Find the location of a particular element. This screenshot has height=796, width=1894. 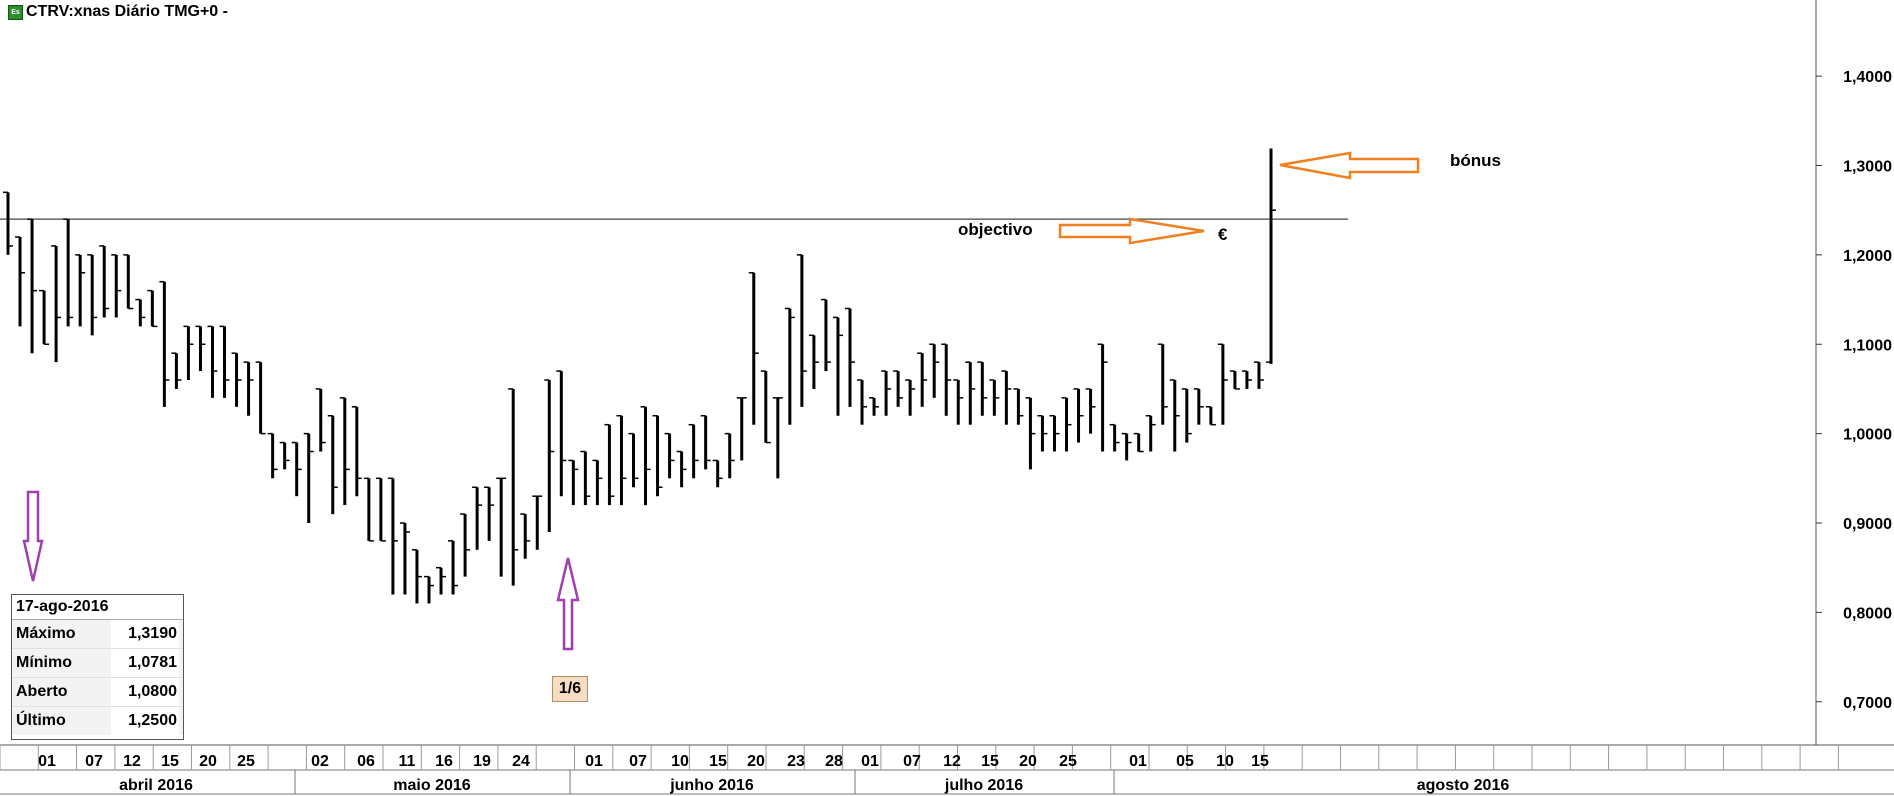

x-day-label: 28 is located at coordinates (834, 761).